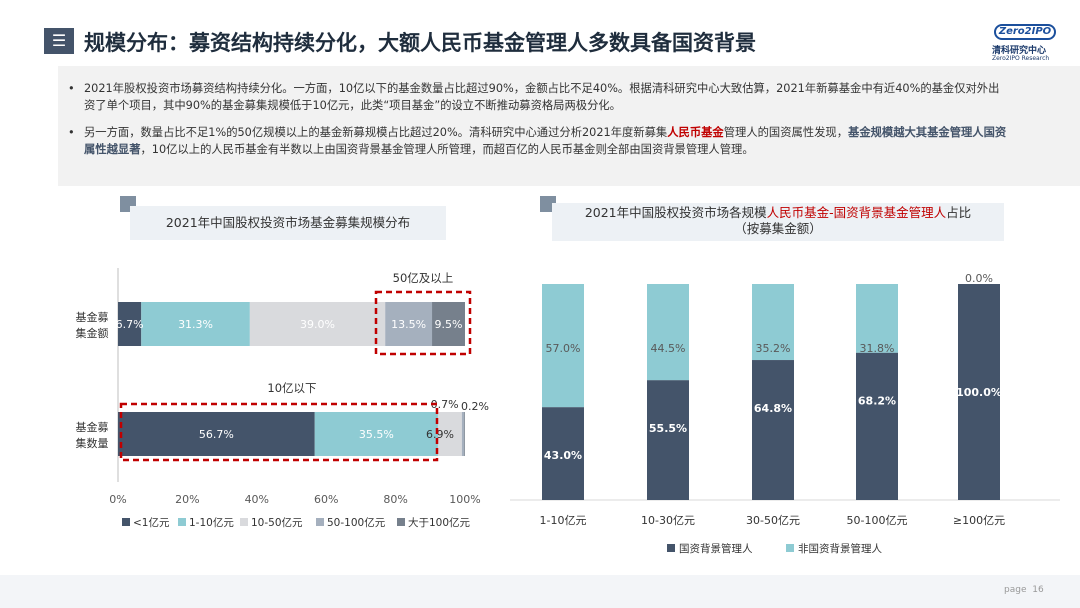 The height and width of the screenshot is (608, 1080). I want to click on left-data-label: 13.5%, so click(408, 324).